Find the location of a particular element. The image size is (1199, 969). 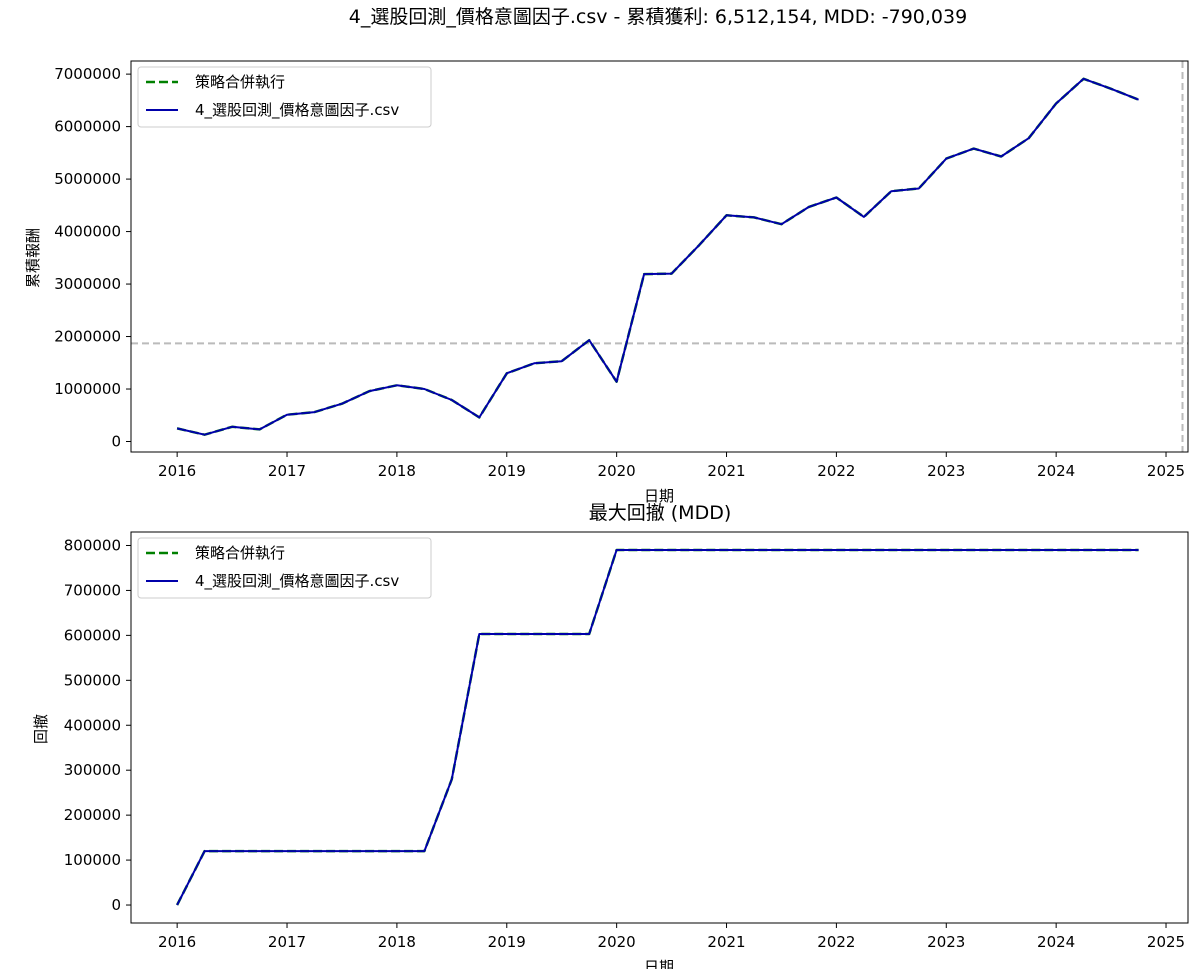

chart2-ytick-label: 100000 is located at coordinates (92, 860).